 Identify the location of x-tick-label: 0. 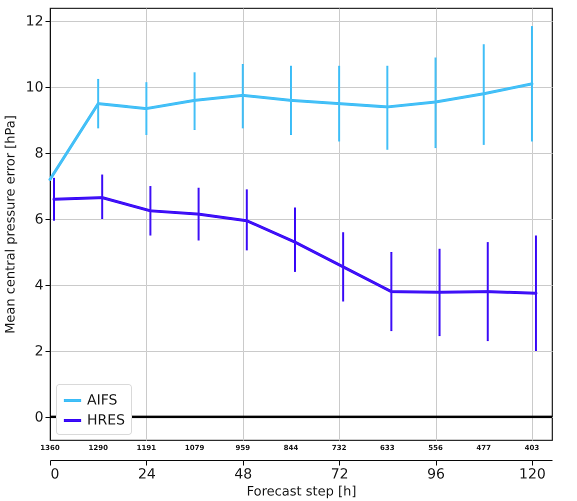
(55, 474).